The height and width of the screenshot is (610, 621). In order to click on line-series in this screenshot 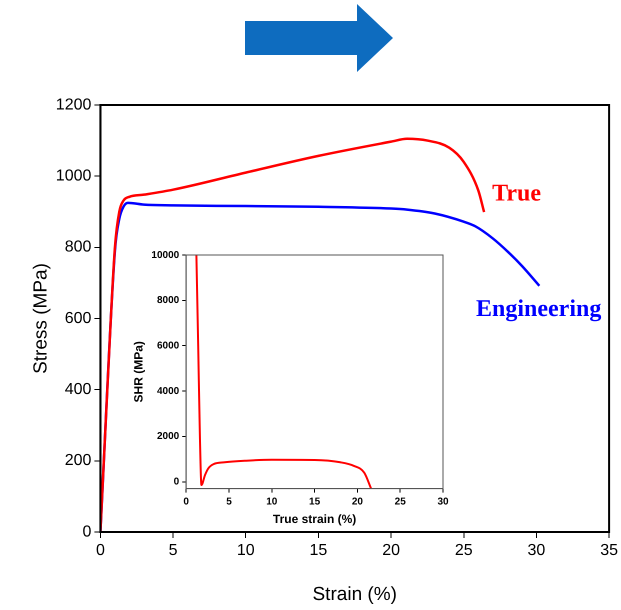, I will do `click(283, 372)`.